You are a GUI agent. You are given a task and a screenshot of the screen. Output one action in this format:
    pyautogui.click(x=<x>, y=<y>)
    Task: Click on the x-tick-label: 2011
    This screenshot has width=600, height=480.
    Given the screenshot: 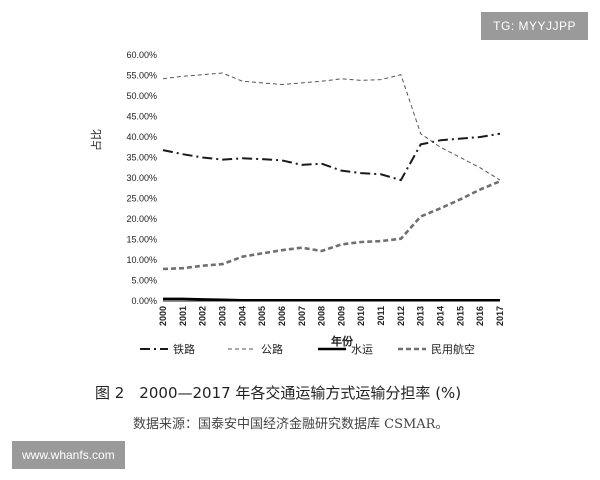 What is the action you would take?
    pyautogui.click(x=381, y=316)
    